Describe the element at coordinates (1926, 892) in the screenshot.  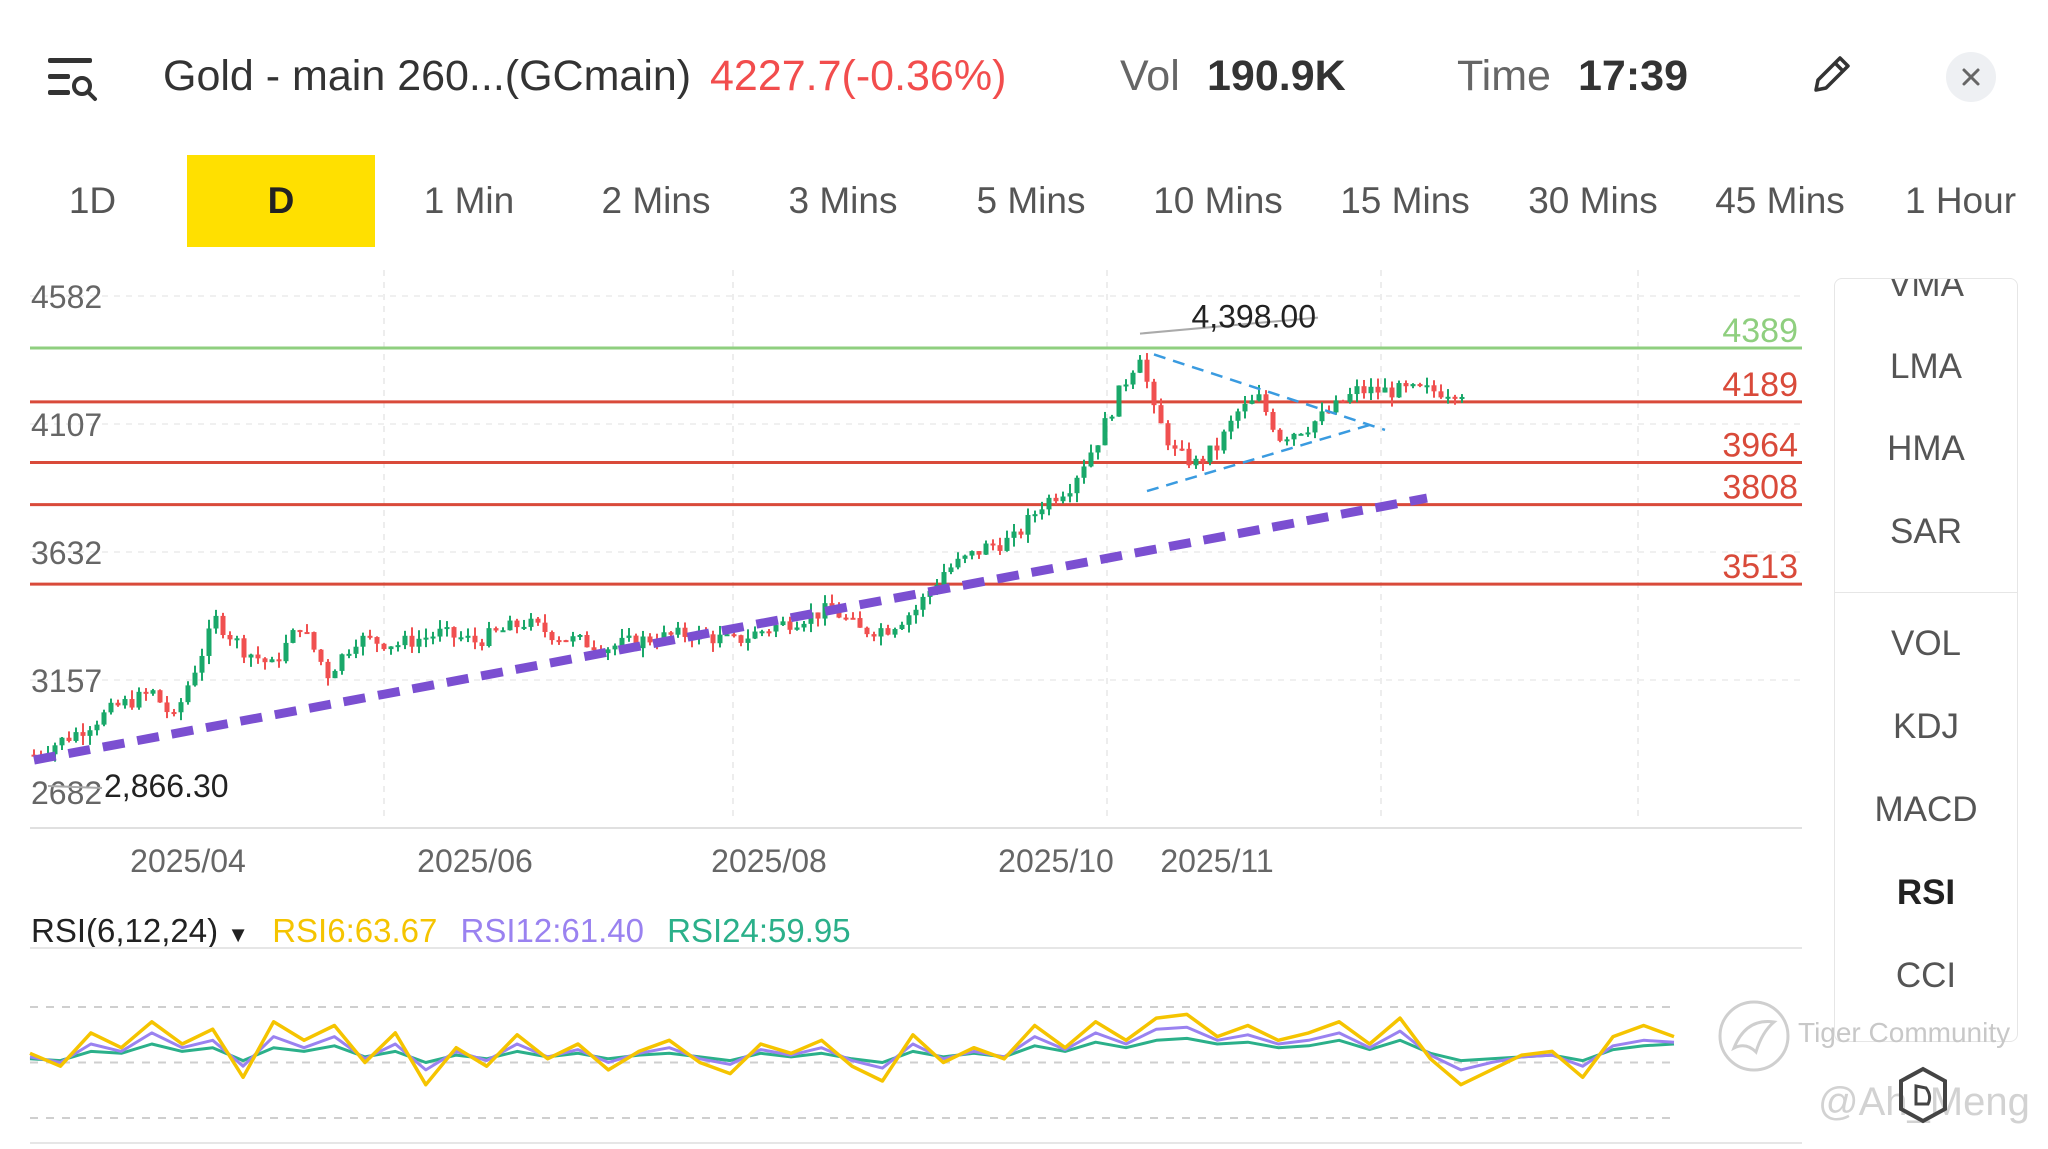
I see `indicator-rsi: RSI` at that location.